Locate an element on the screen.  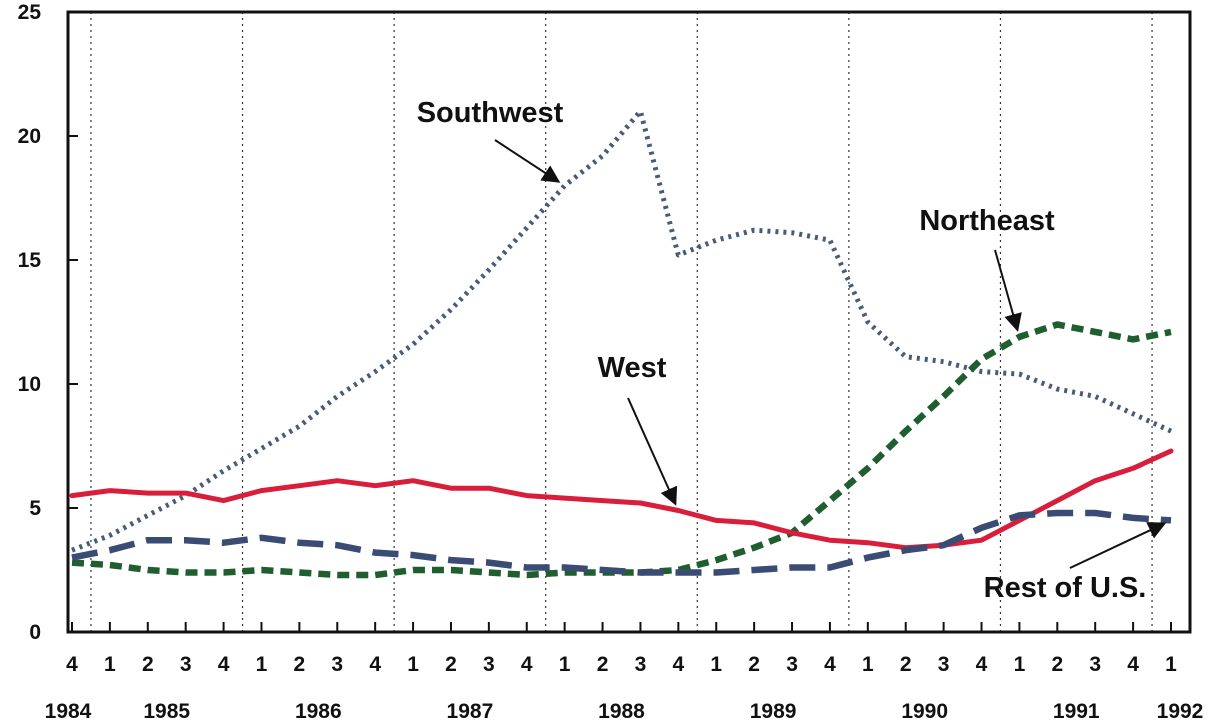
series-line-west is located at coordinates (621, 499).